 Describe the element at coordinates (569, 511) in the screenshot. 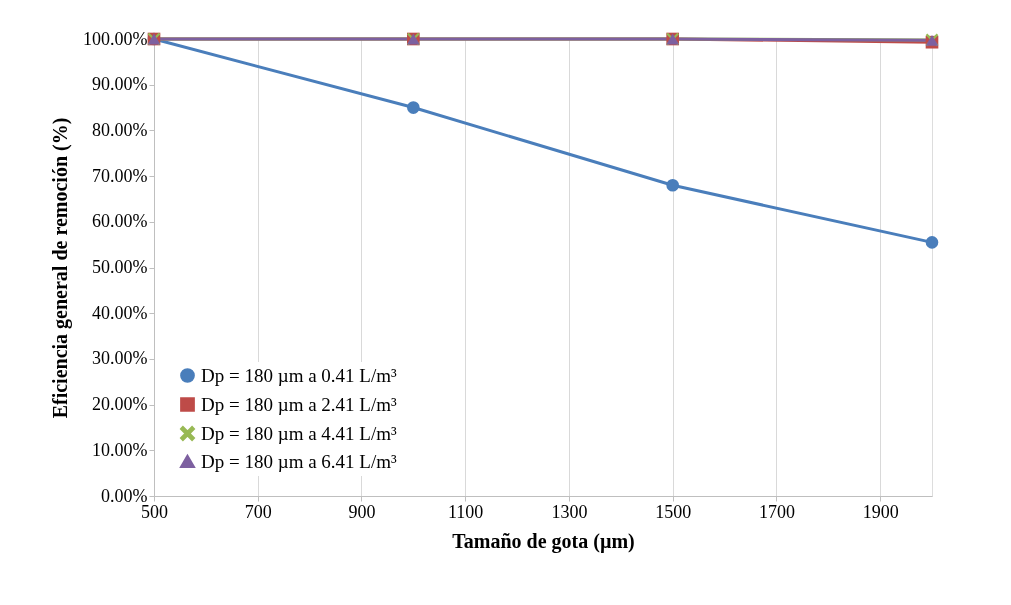

I see `x-tick-label: 1300` at that location.